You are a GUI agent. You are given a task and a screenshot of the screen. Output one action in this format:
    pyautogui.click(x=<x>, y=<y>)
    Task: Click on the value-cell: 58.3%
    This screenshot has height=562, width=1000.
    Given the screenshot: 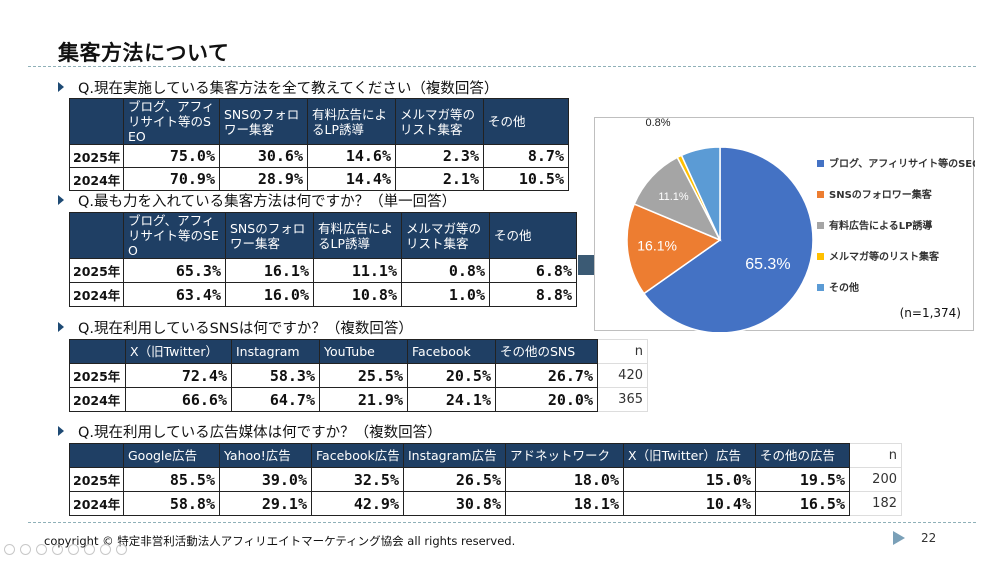 What is the action you would take?
    pyautogui.click(x=275, y=375)
    